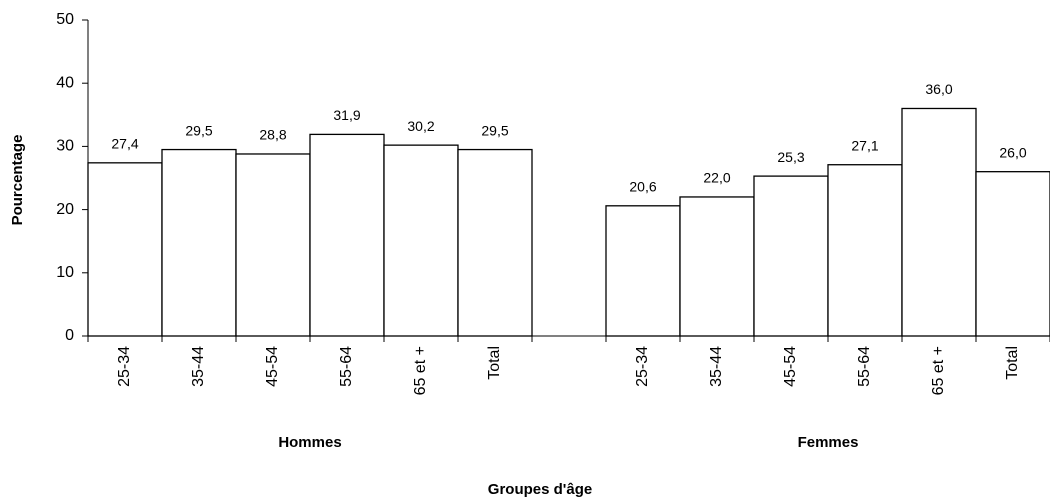 This screenshot has width=1050, height=503. What do you see at coordinates (828, 442) in the screenshot?
I see `group-label: Femmes` at bounding box center [828, 442].